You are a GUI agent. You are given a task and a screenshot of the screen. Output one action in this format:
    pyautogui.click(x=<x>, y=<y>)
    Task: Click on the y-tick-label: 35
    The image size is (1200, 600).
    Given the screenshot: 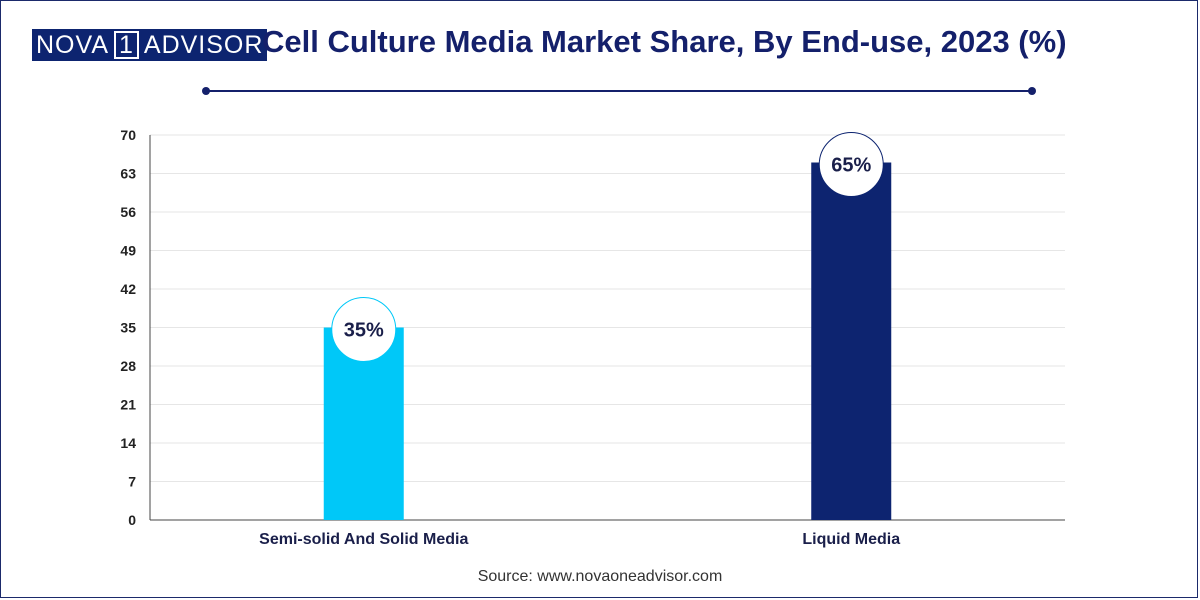 What is the action you would take?
    pyautogui.click(x=128, y=328)
    